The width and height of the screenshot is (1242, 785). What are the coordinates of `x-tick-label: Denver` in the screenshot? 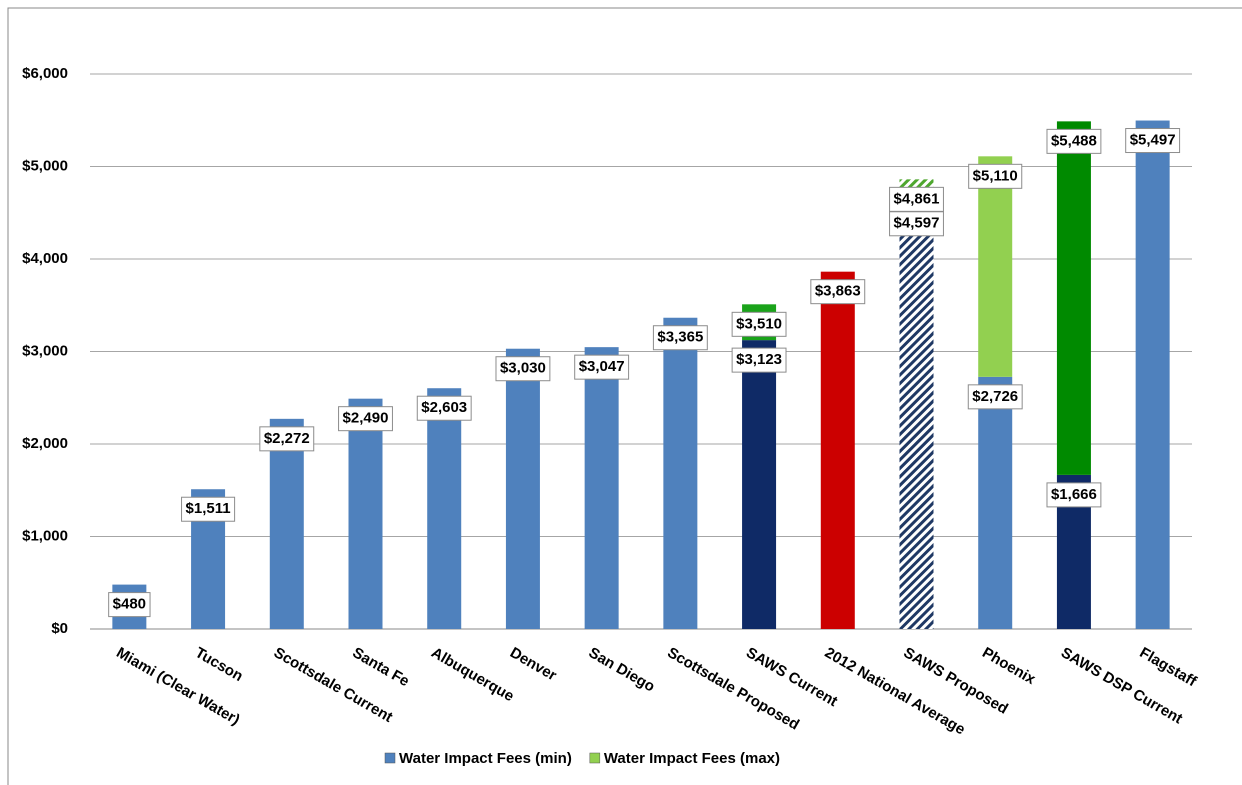 It's located at (533, 664).